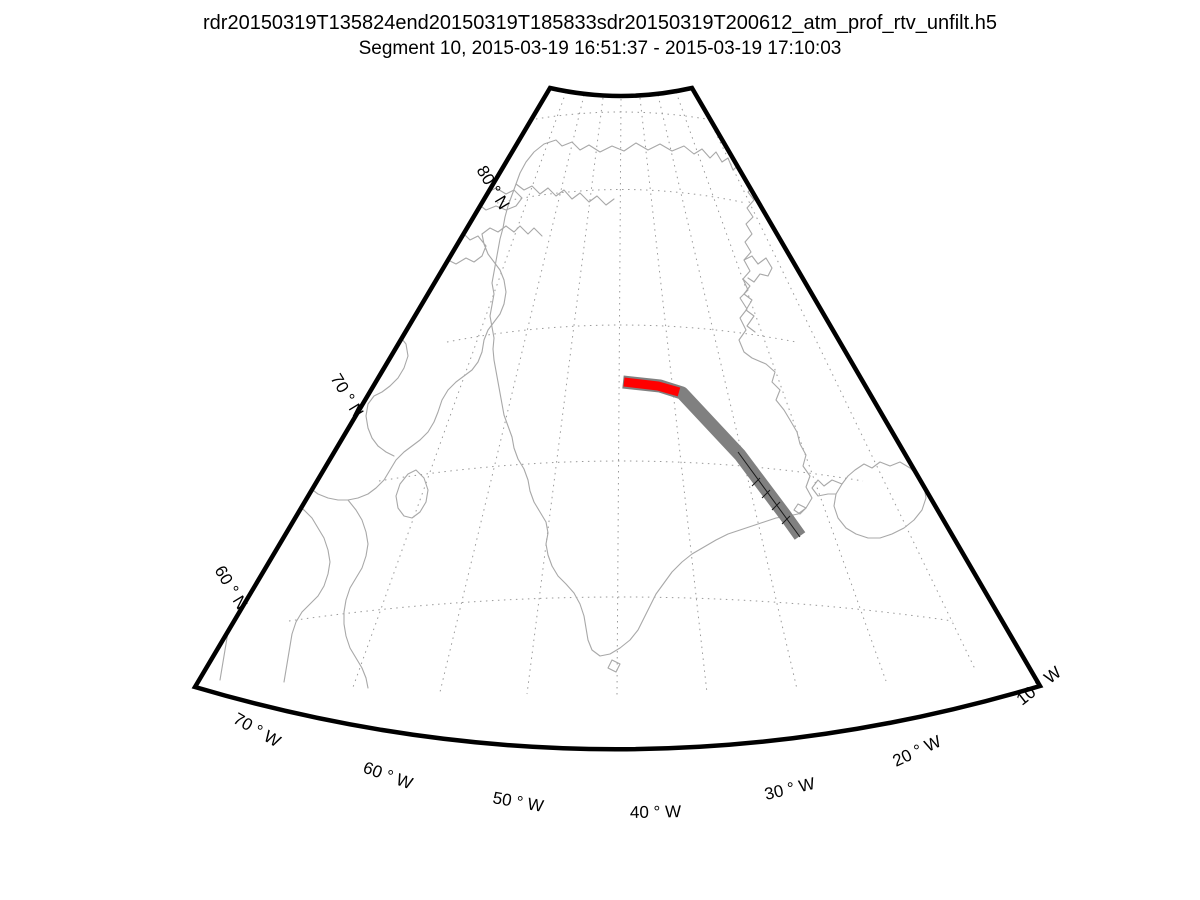 Image resolution: width=1200 pixels, height=900 pixels. Describe the element at coordinates (231, 587) in the screenshot. I see `lat-label-60: 60 ° N` at that location.